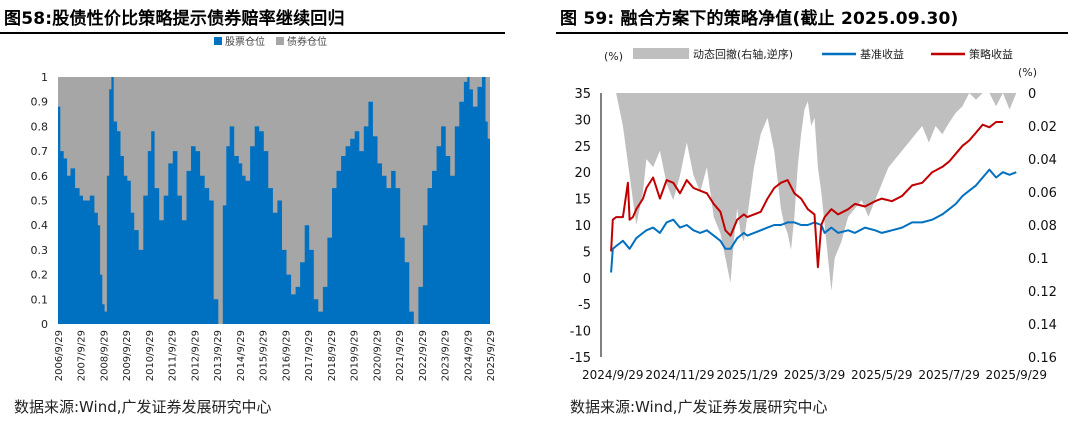 This screenshot has height=426, width=1078. Describe the element at coordinates (355, 355) in the screenshot. I see `x-tick-label: 2019/9/29` at that location.